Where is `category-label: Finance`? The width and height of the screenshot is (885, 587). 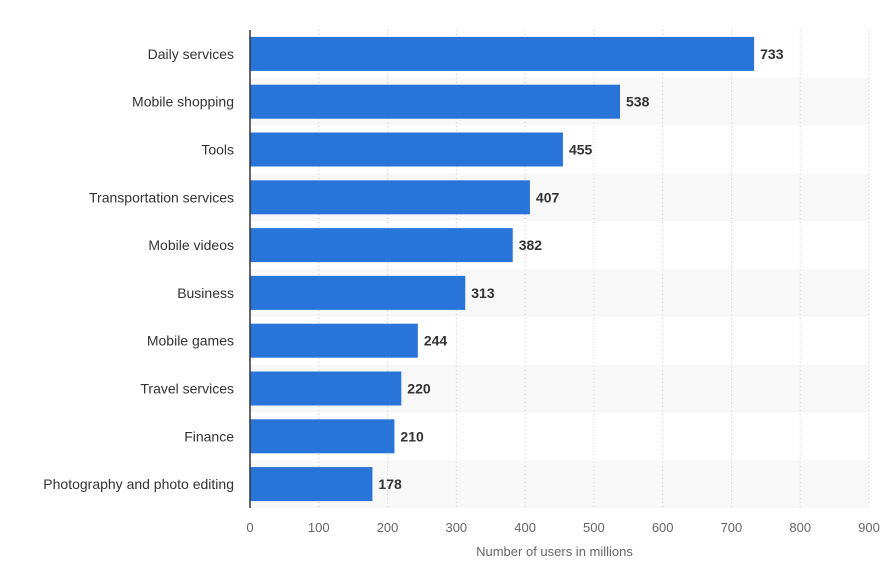 category-label: Finance is located at coordinates (209, 436).